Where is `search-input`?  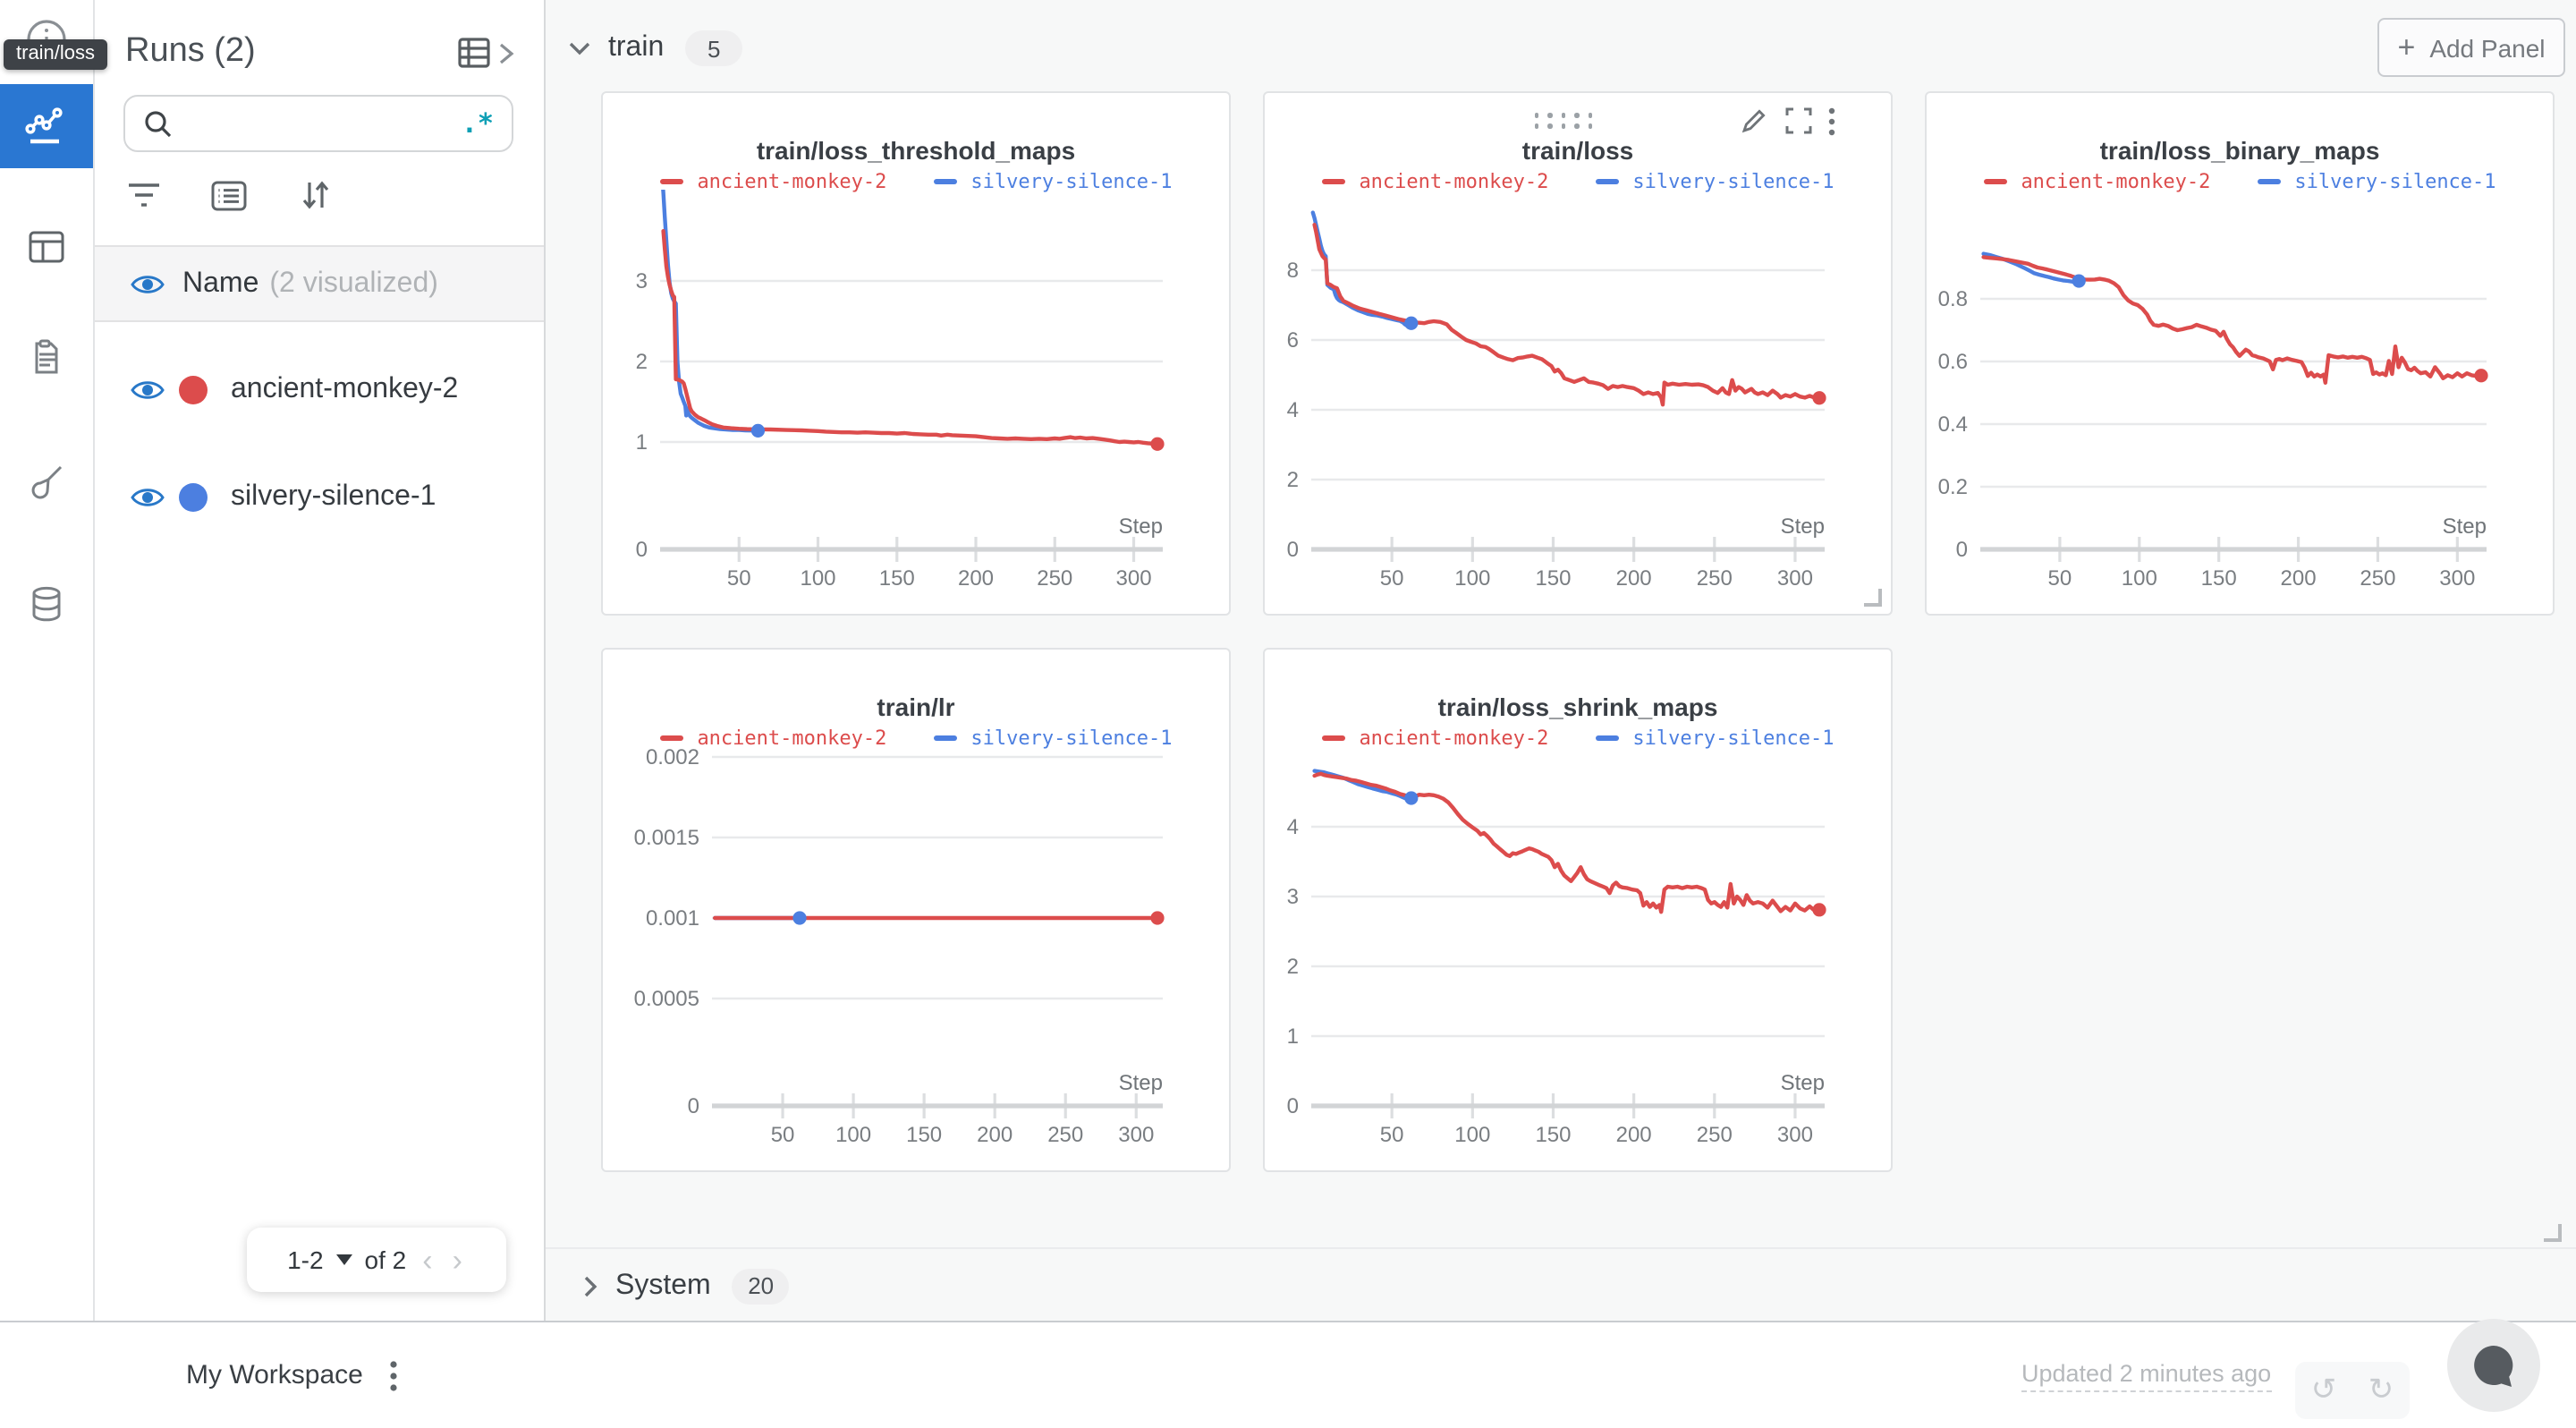 search-input is located at coordinates (321, 123).